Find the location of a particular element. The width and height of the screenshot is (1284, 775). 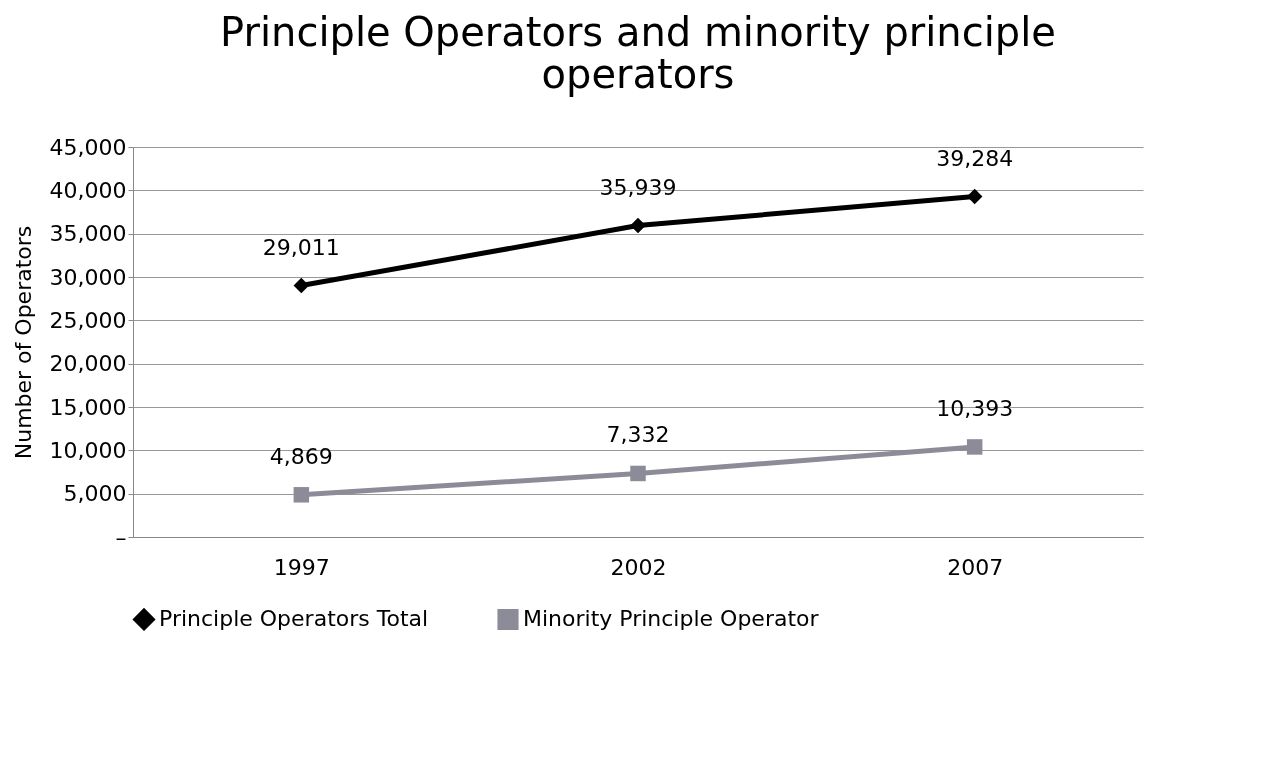

data-label: 10,393 is located at coordinates (975, 408).